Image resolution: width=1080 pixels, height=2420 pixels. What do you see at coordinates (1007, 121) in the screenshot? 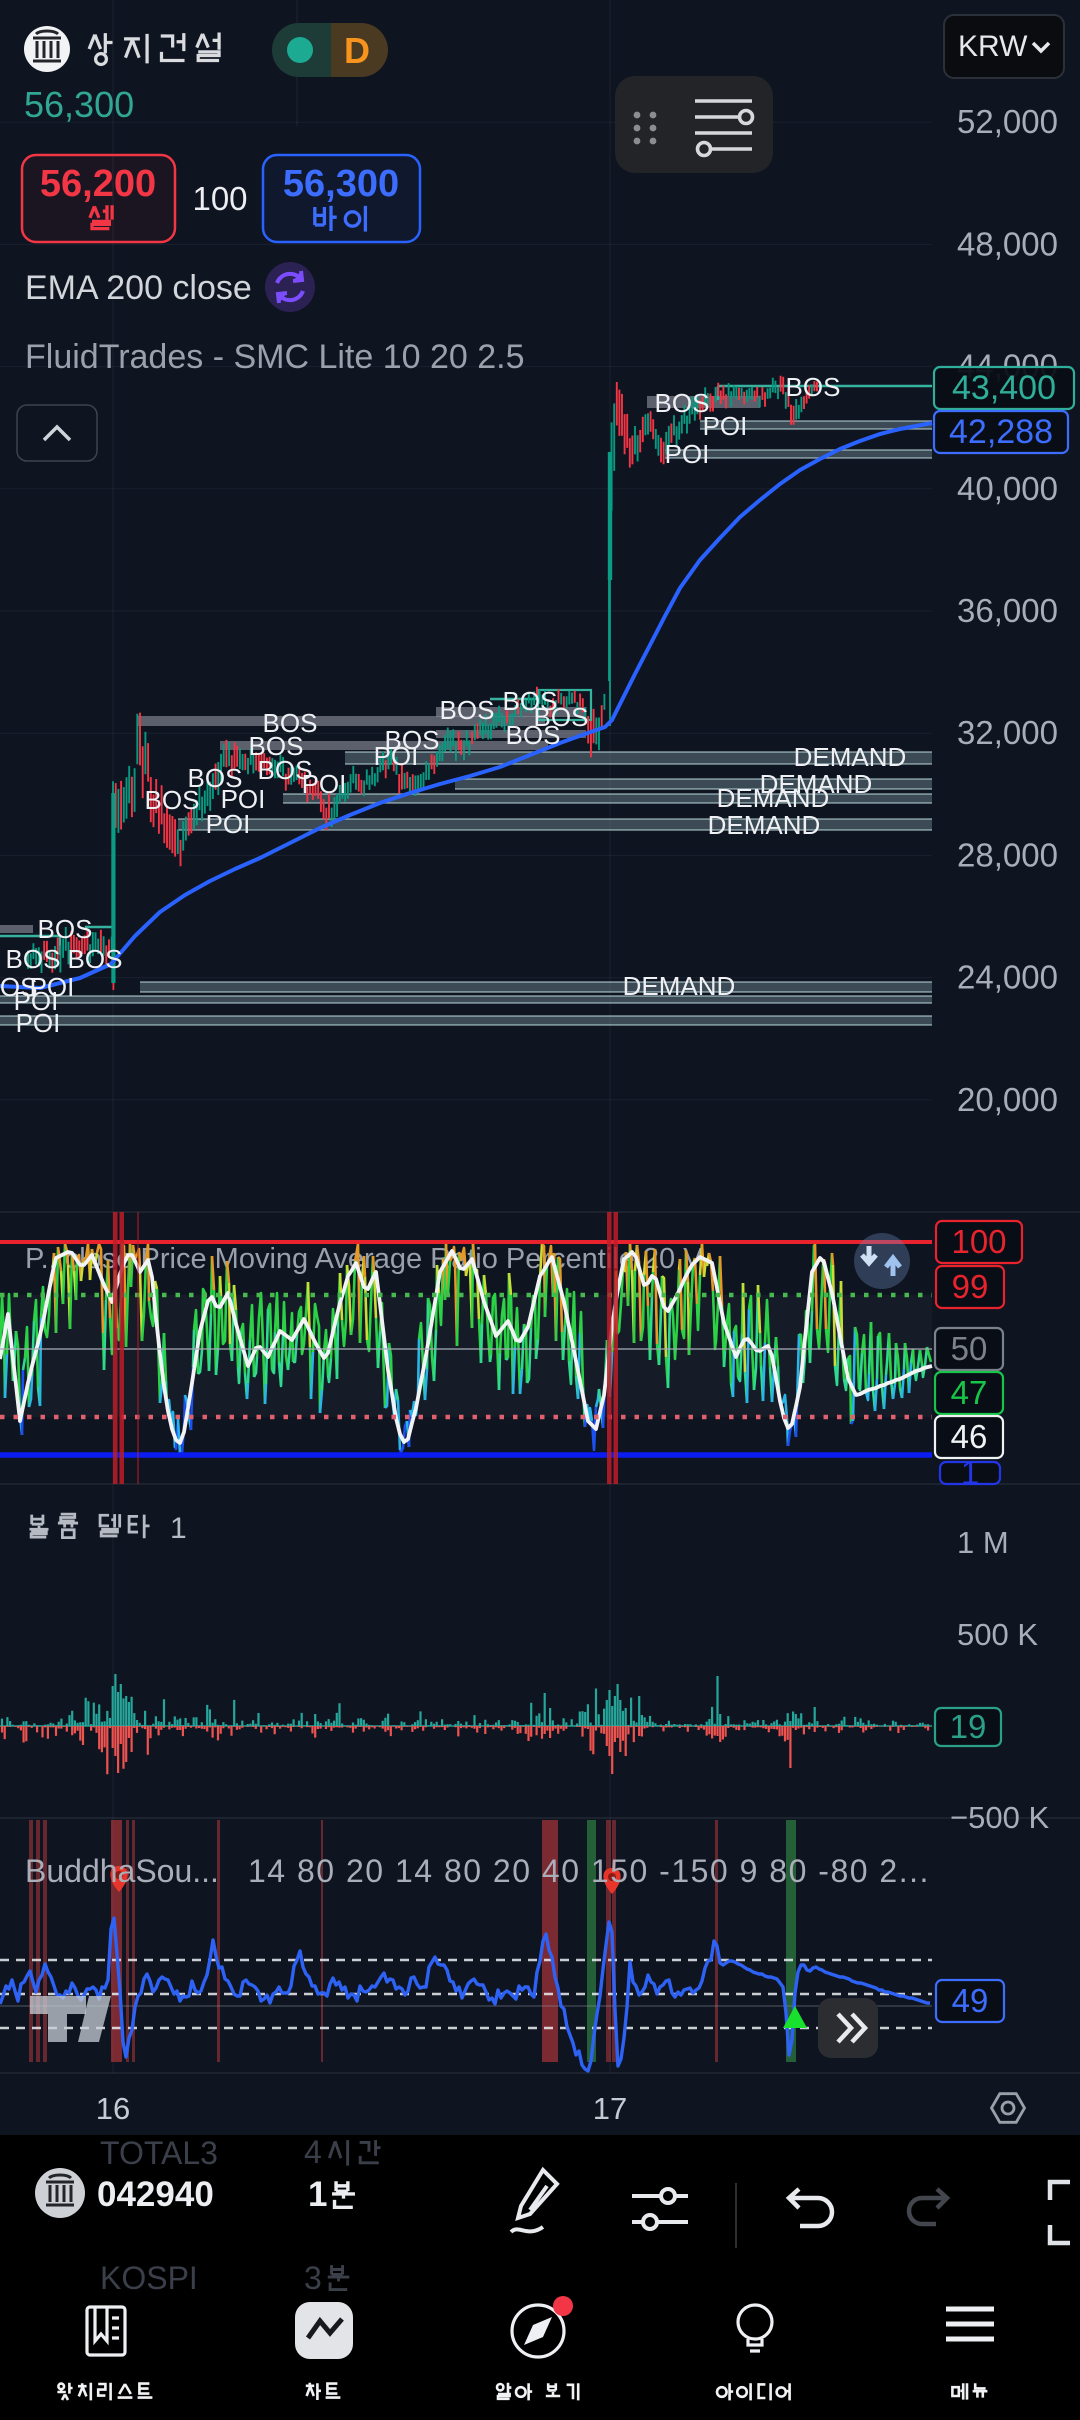
I see `svg-text: 52,000` at bounding box center [1007, 121].